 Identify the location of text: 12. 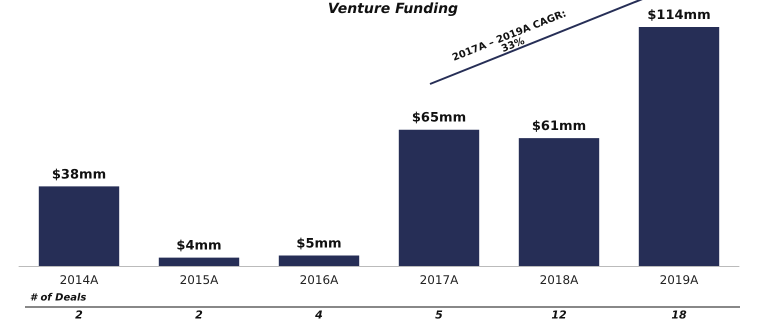
(559, 315).